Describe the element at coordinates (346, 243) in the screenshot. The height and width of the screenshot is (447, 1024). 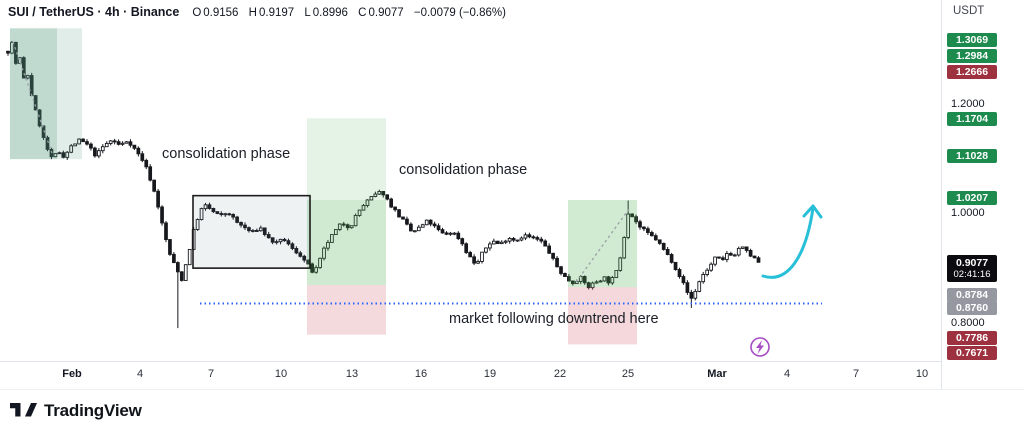
I see `mid-zone-green-lower` at that location.